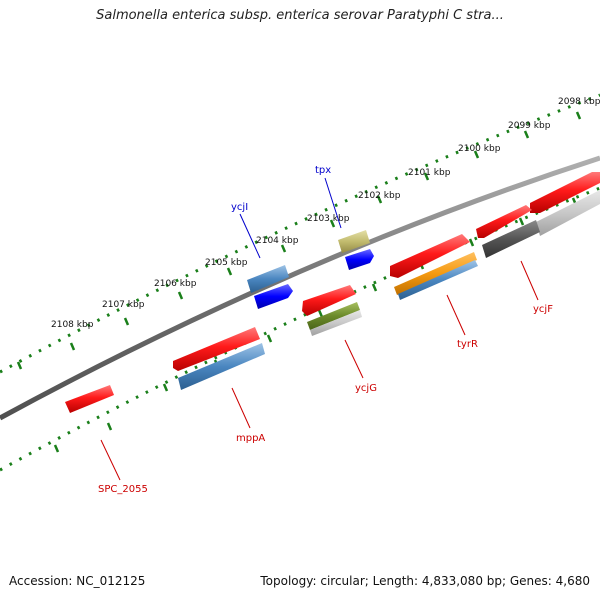 The height and width of the screenshot is (600, 600). Describe the element at coordinates (323, 170) in the screenshot. I see `label-tpx: tpx` at that location.